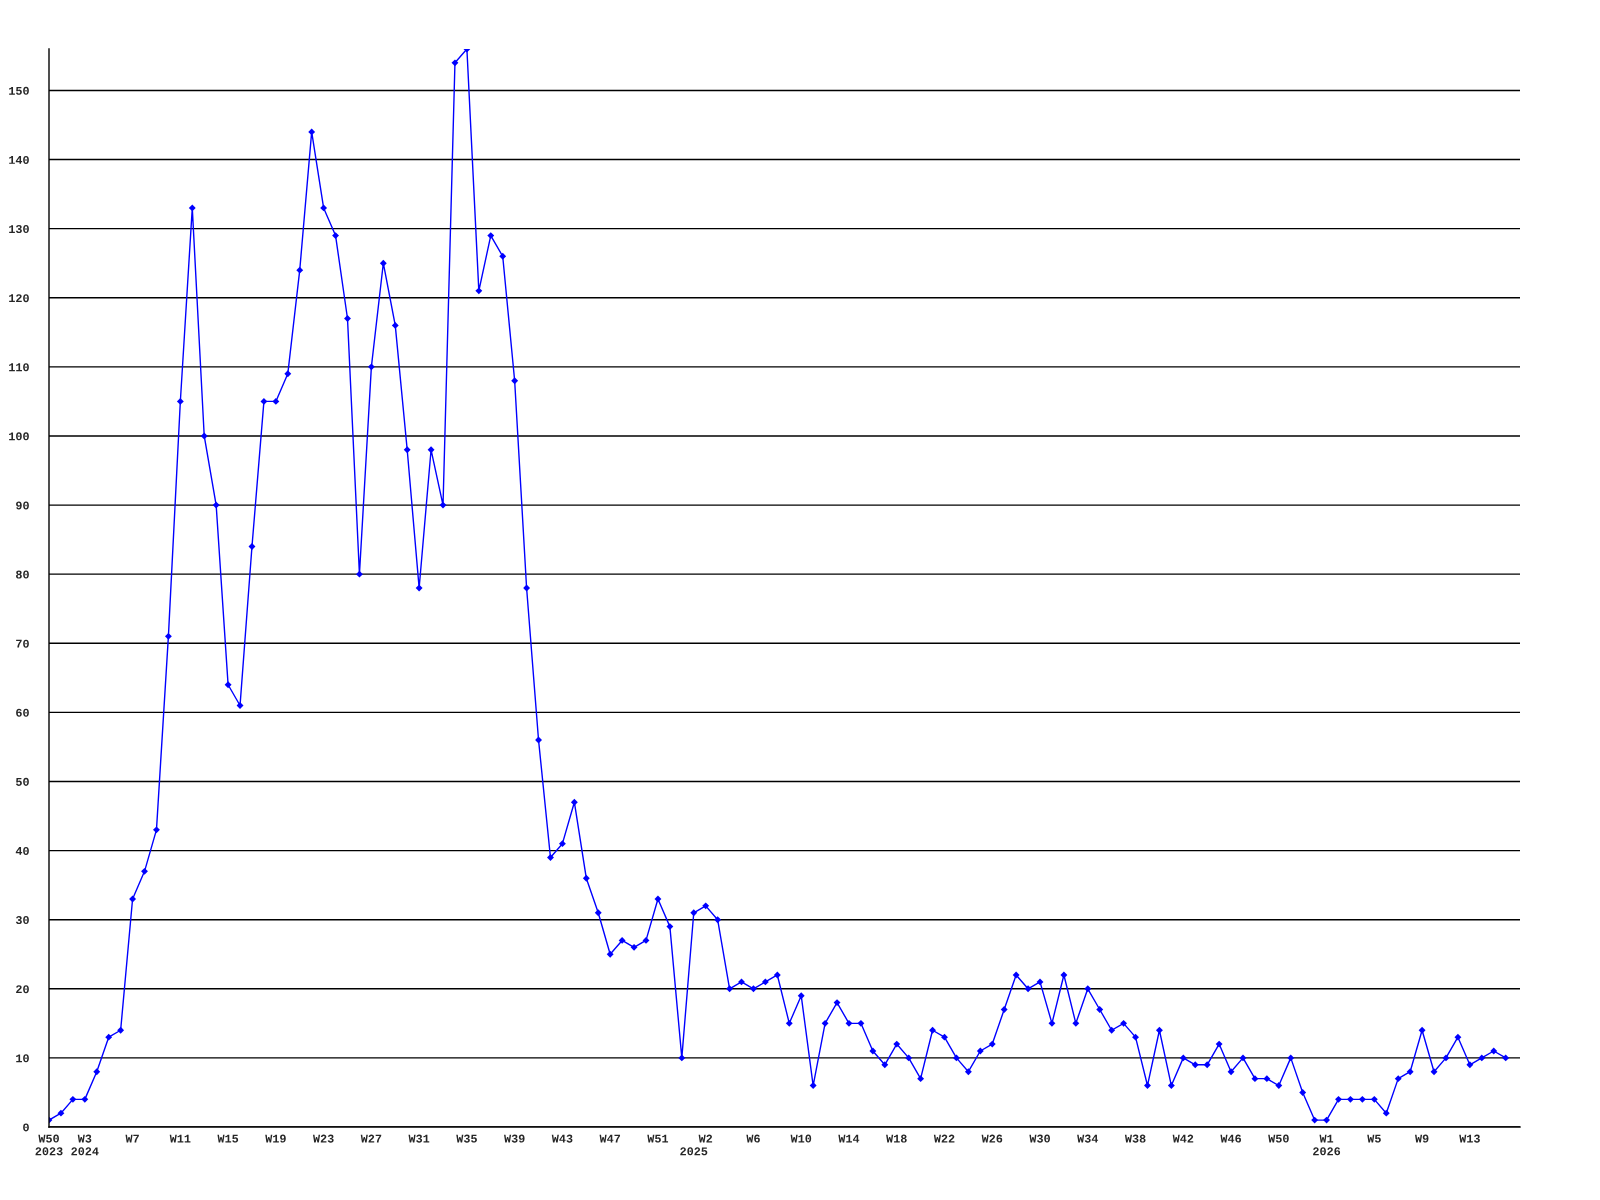  What do you see at coordinates (22, 850) in the screenshot?
I see `y-tick-label: 40` at bounding box center [22, 850].